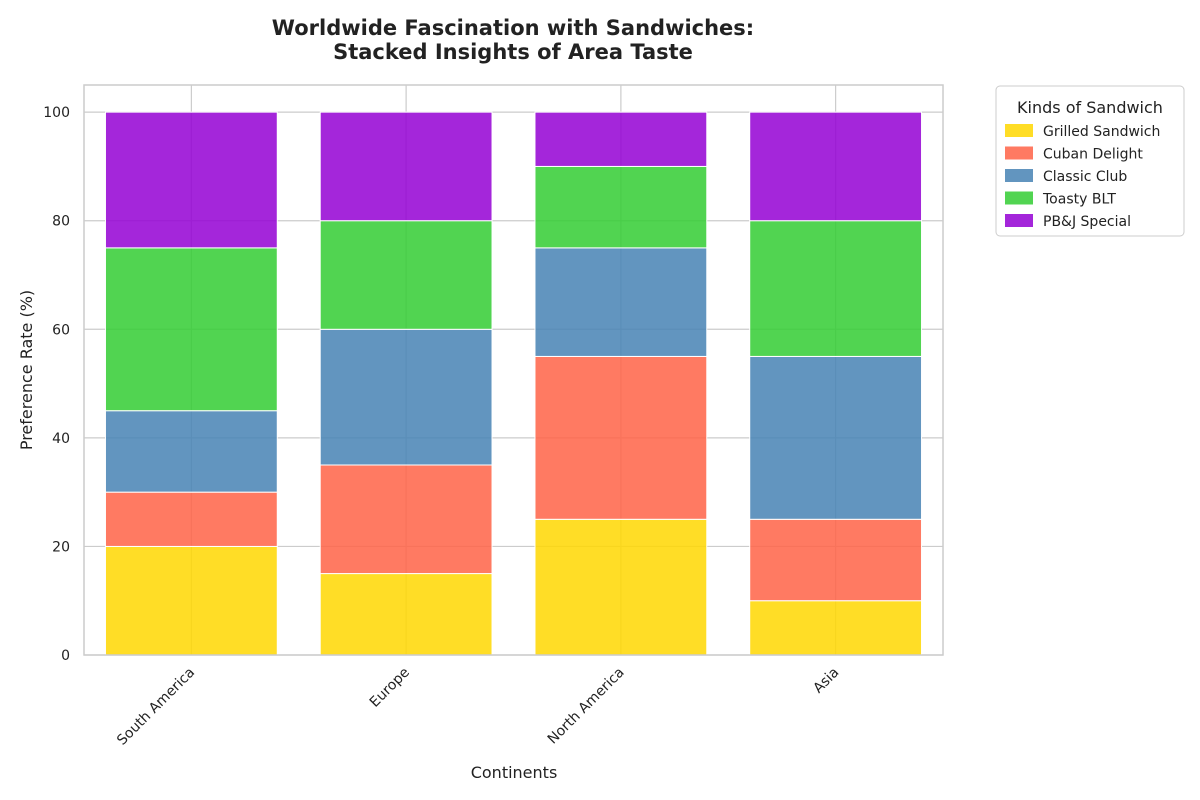 The image size is (1200, 800). Describe the element at coordinates (513, 52) in the screenshot. I see `chart-title-line-2: Stacked Insights of Area Taste` at that location.